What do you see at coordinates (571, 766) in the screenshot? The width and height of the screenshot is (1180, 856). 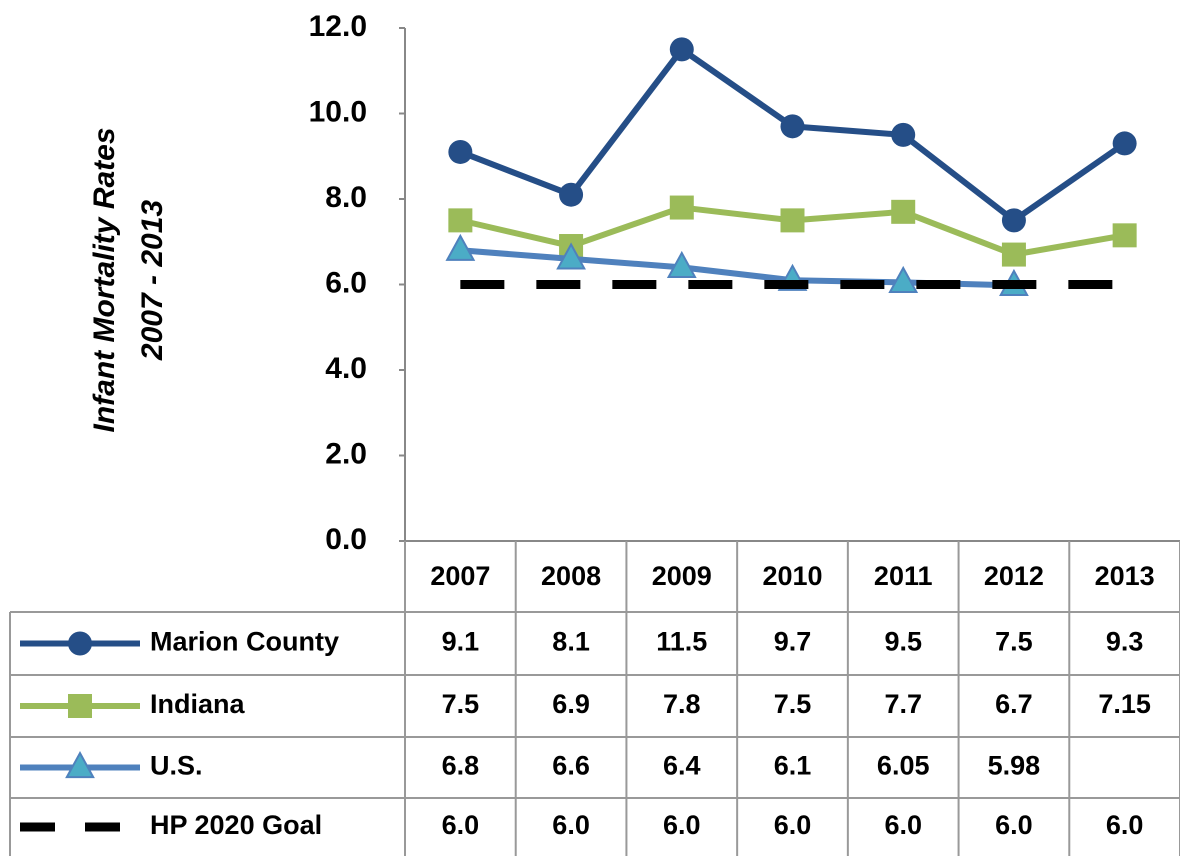 I see `table-cell: 6.6` at bounding box center [571, 766].